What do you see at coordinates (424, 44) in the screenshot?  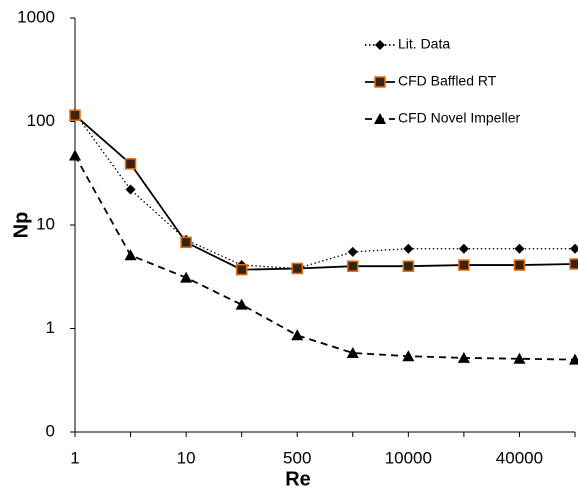 I see `legend-label: Lit. Data` at bounding box center [424, 44].